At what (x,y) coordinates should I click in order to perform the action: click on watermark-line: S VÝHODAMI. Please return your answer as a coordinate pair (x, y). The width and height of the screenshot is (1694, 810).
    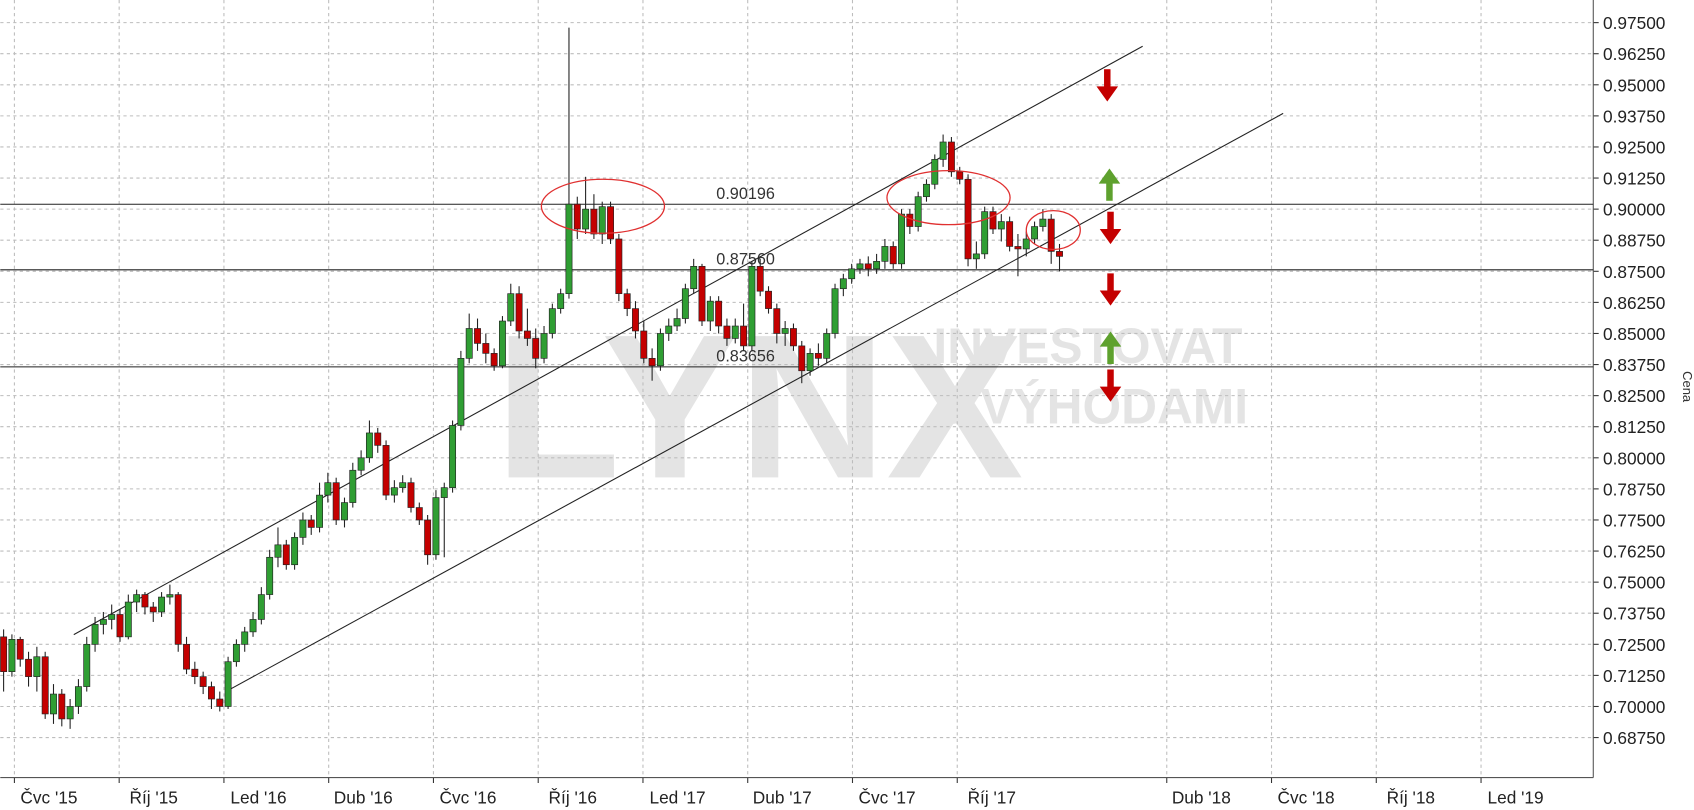
    Looking at the image, I should click on (1090, 406).